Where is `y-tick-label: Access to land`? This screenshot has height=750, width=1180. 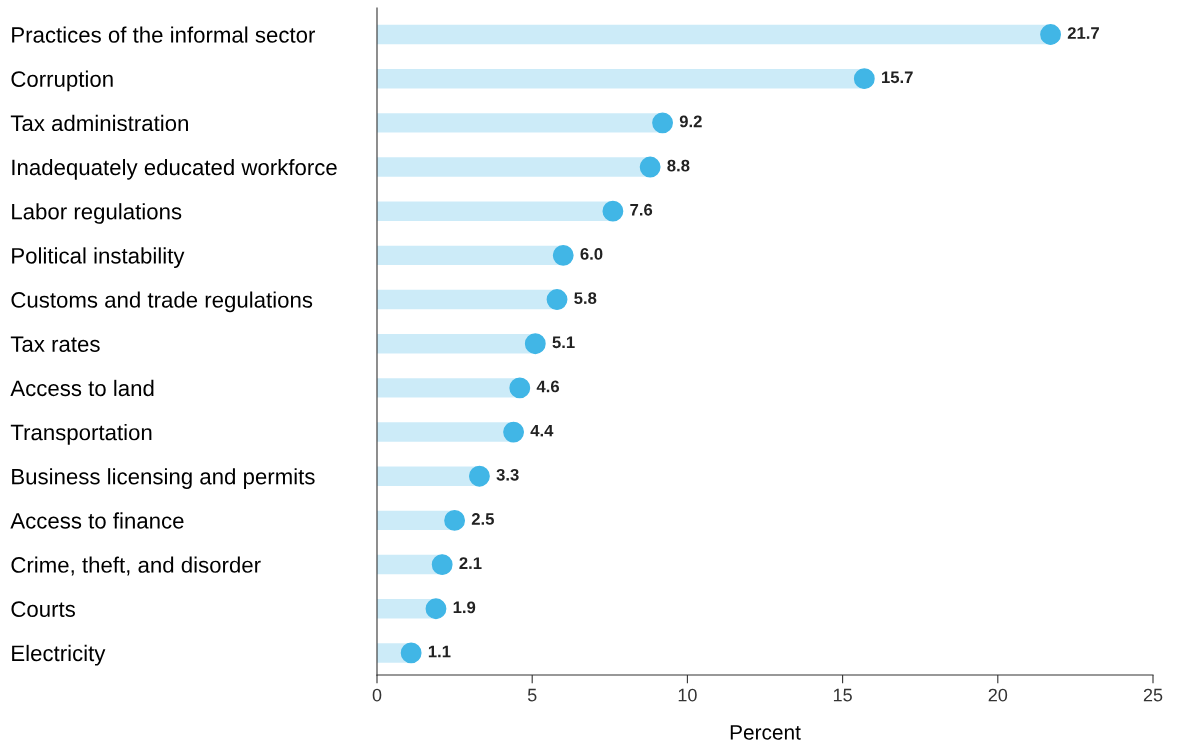
y-tick-label: Access to land is located at coordinates (82, 388).